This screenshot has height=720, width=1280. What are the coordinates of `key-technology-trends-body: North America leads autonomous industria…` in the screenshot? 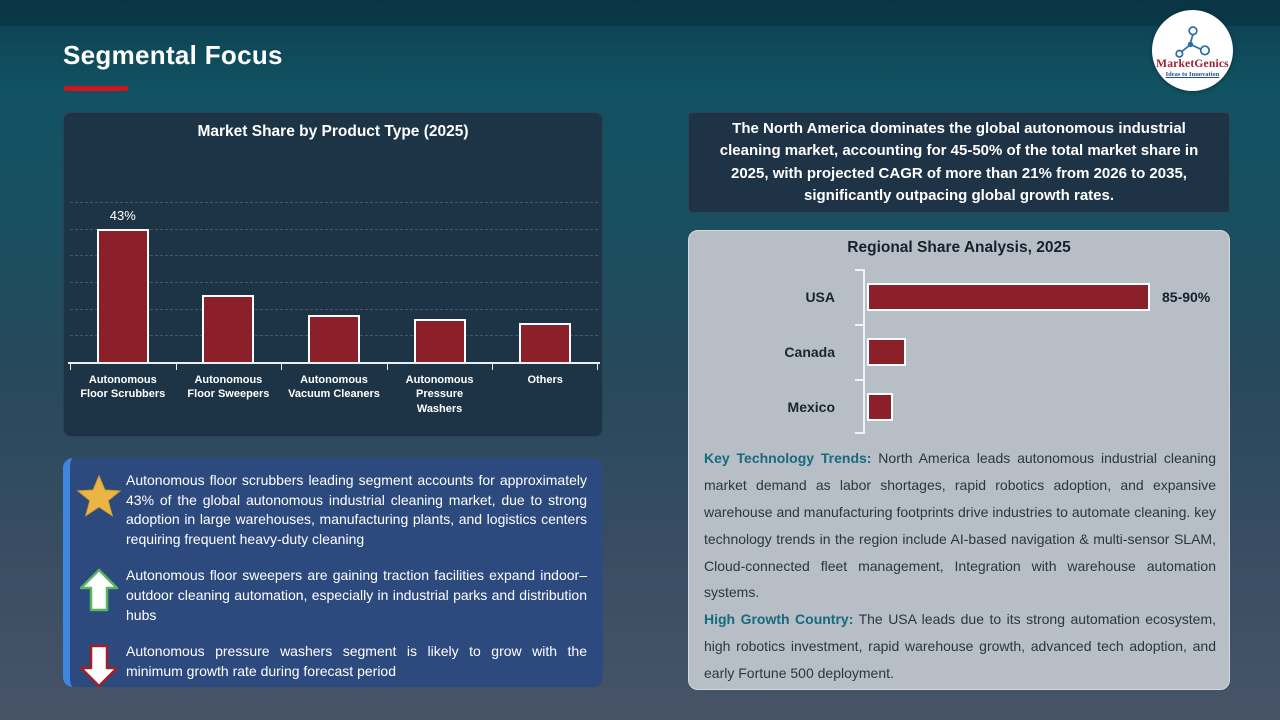 It's located at (960, 525).